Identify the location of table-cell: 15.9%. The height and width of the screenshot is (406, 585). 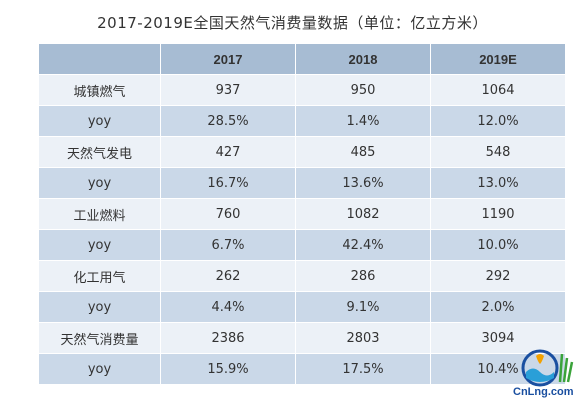
(228, 369).